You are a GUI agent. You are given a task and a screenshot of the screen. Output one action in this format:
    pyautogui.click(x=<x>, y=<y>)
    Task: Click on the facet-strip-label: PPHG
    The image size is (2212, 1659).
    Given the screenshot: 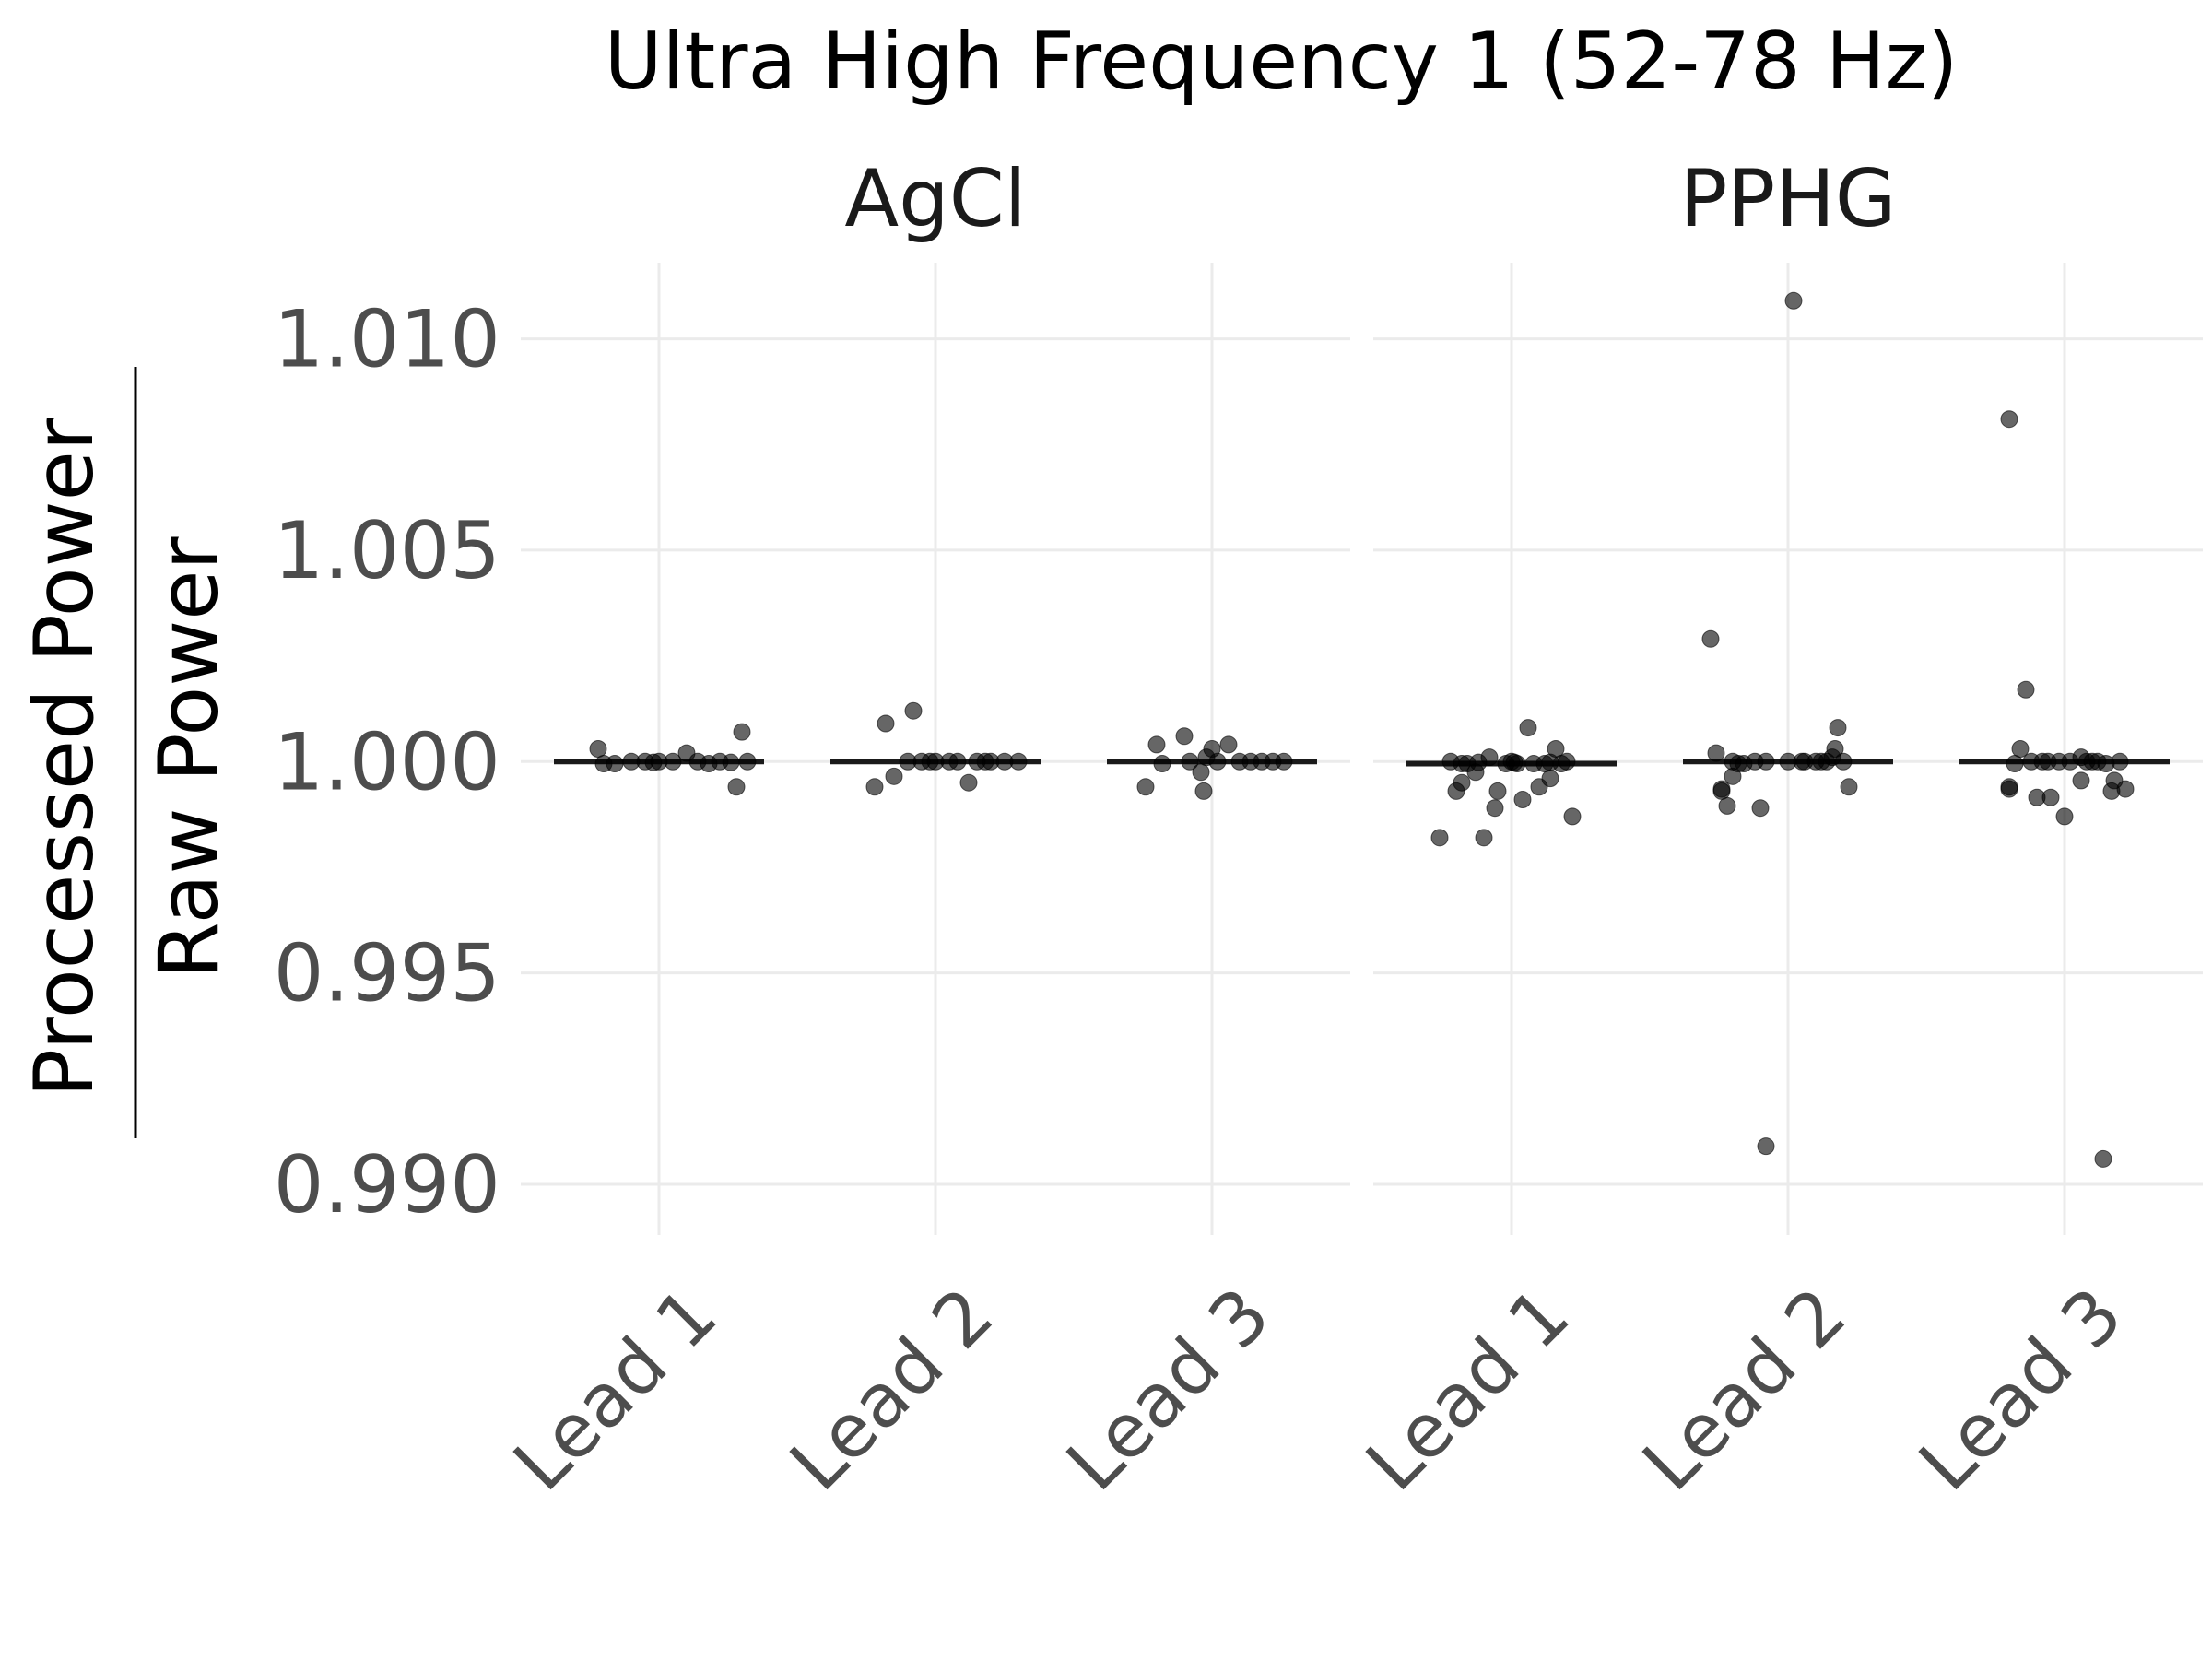 What is the action you would take?
    pyautogui.click(x=1787, y=199)
    